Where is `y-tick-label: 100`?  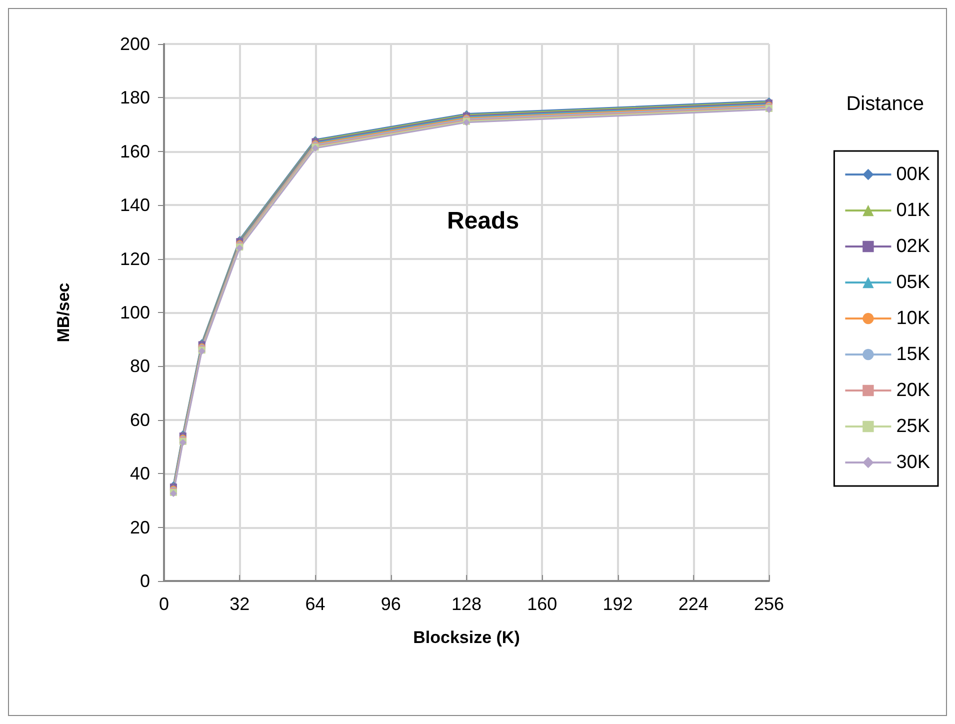
y-tick-label: 100 is located at coordinates (135, 312).